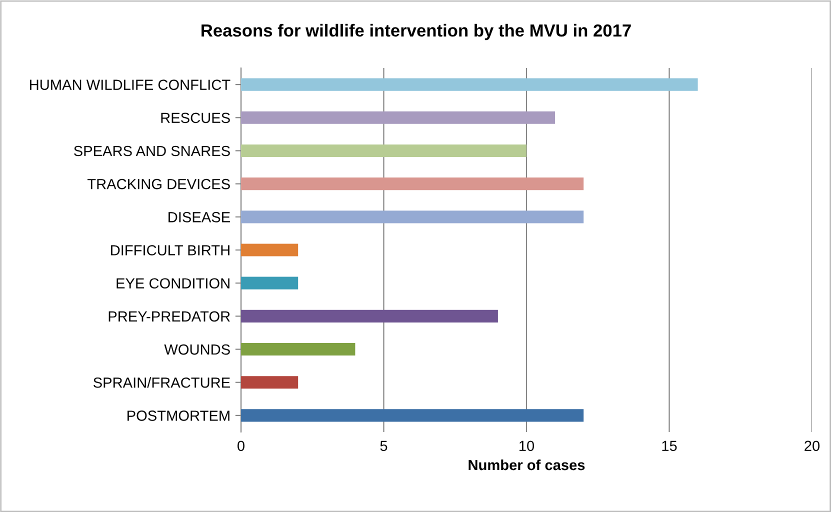 This screenshot has height=512, width=832. Describe the element at coordinates (130, 85) in the screenshot. I see `y-tick-label: HUMAN WILDLIFE CONFLICT` at that location.